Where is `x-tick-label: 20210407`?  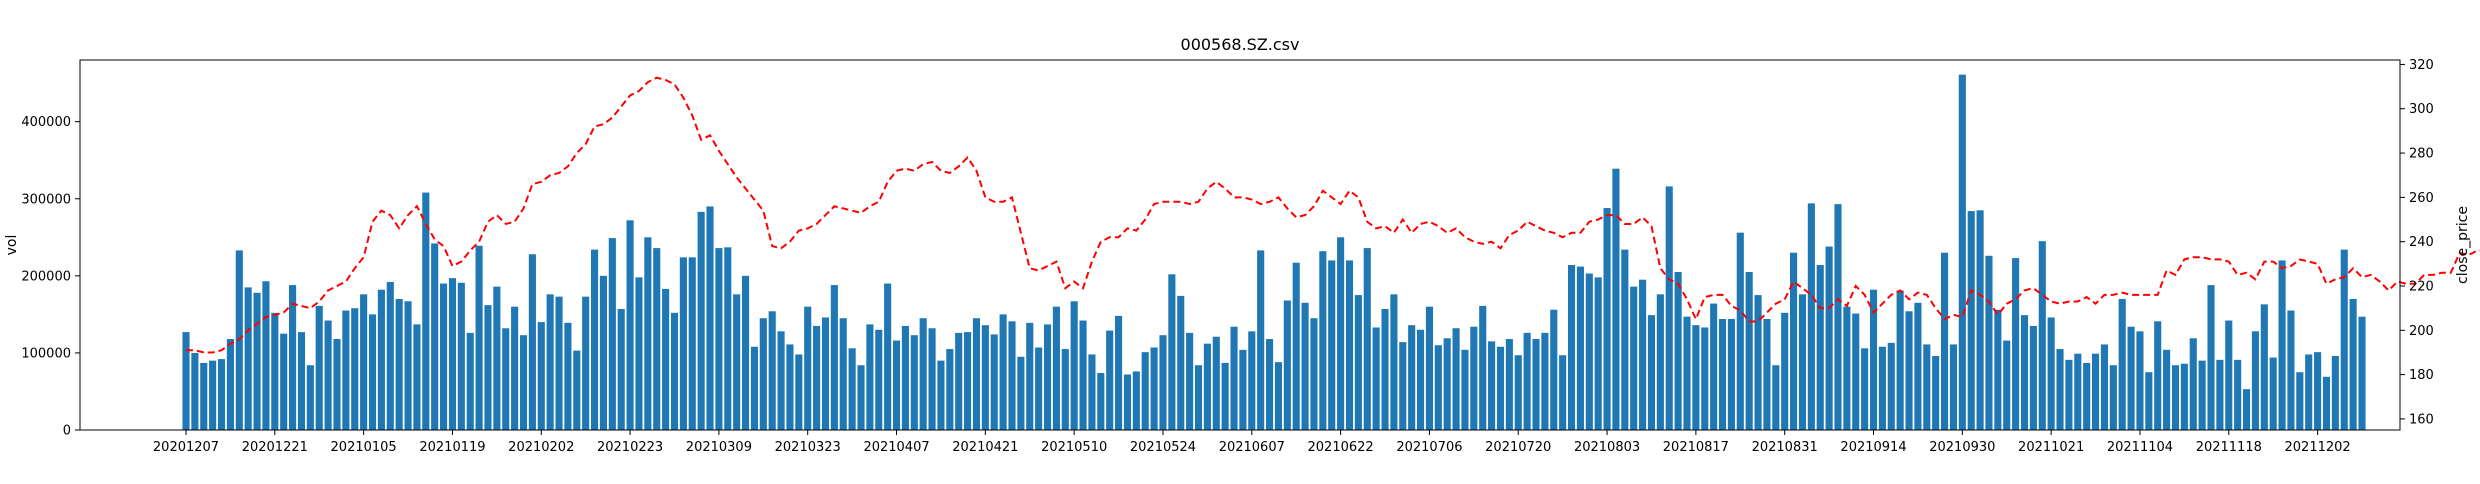
x-tick-label: 20210407 is located at coordinates (896, 447).